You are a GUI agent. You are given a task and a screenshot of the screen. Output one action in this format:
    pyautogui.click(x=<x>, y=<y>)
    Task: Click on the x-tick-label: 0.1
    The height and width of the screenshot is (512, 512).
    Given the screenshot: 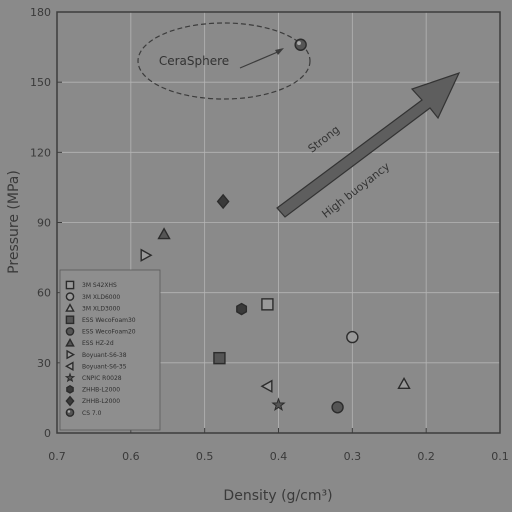 What is the action you would take?
    pyautogui.click(x=500, y=456)
    